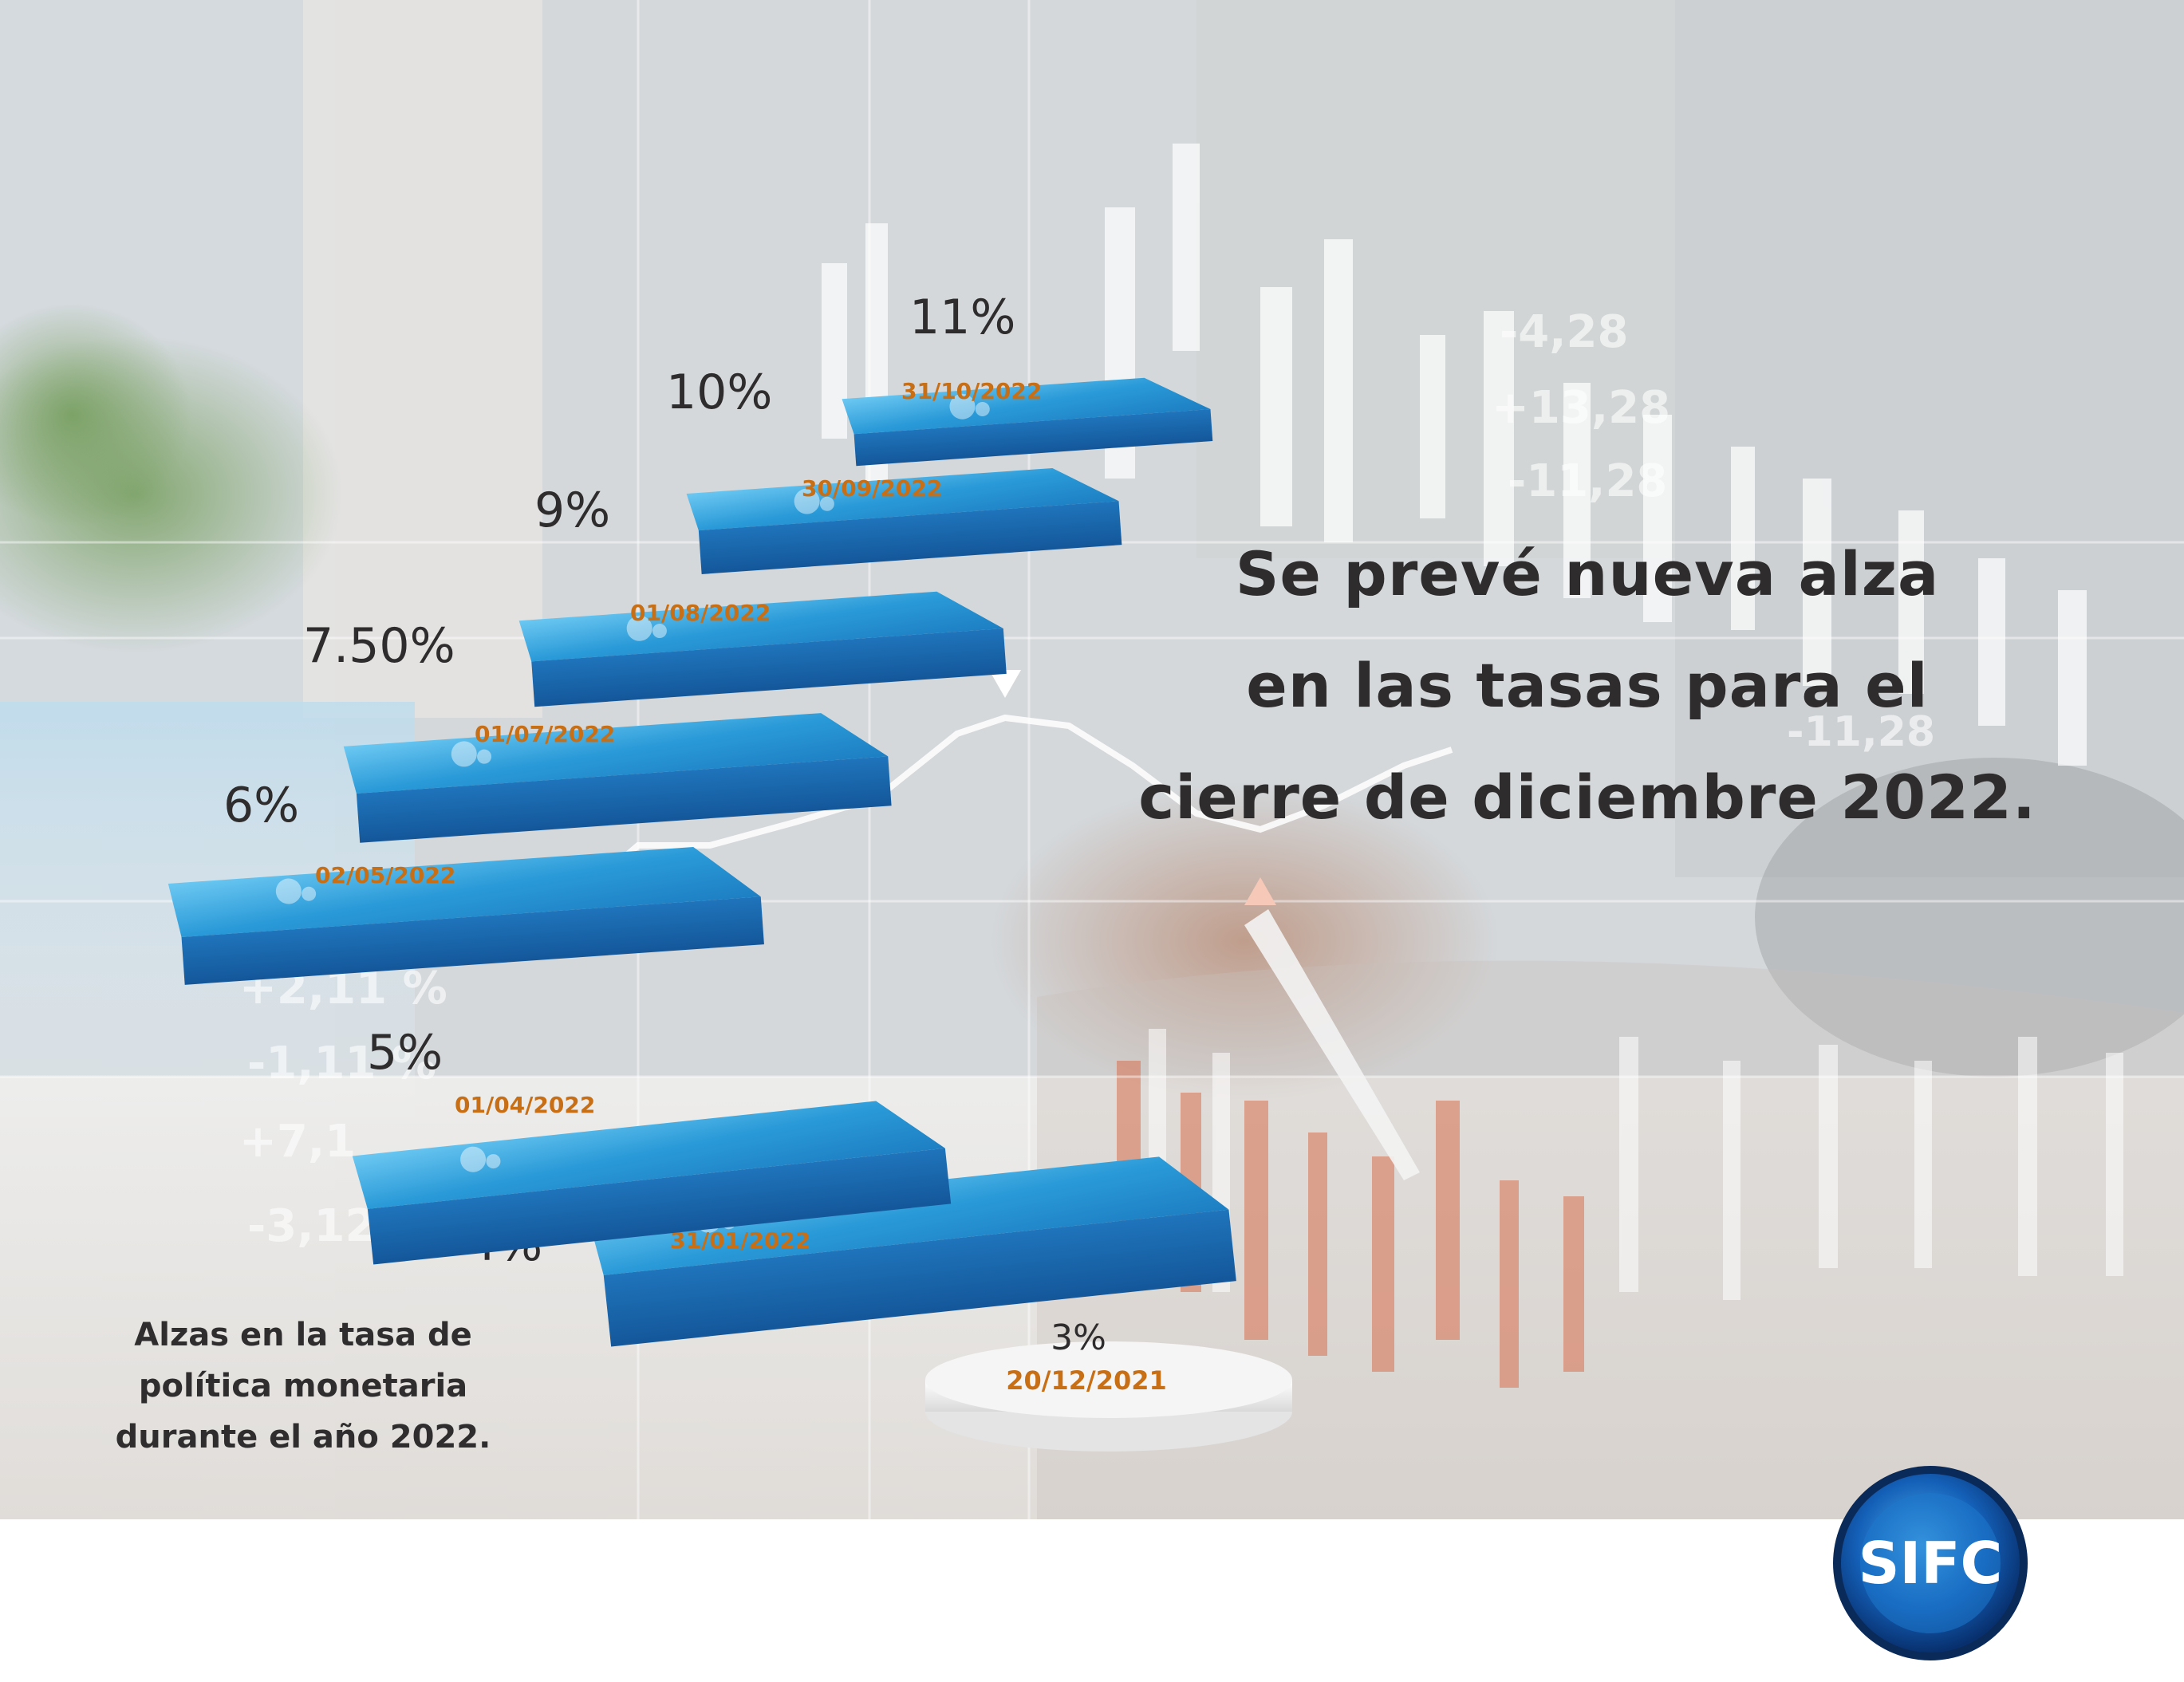 The width and height of the screenshot is (2184, 1682). What do you see at coordinates (1587, 797) in the screenshot?
I see `headline-line: cierre de diciembre 2022.` at bounding box center [1587, 797].